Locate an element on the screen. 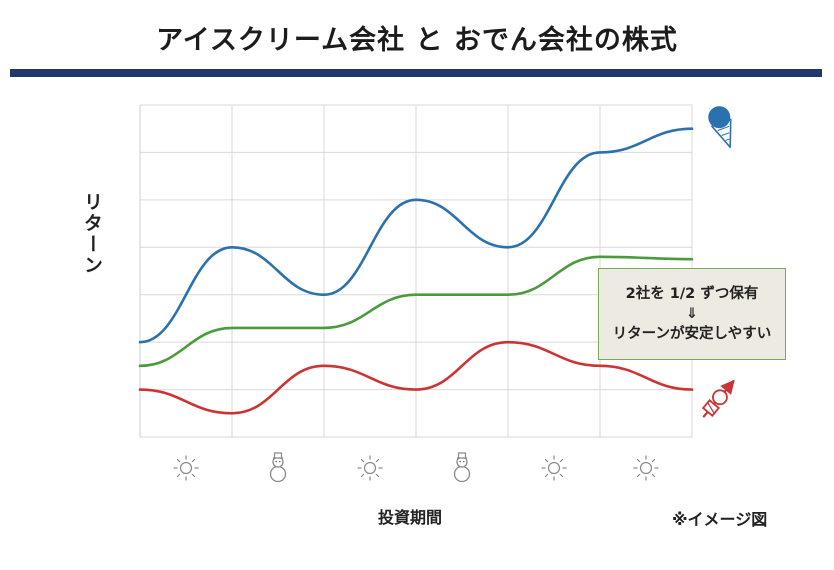  callout-arrow: ⇓ is located at coordinates (692, 314).